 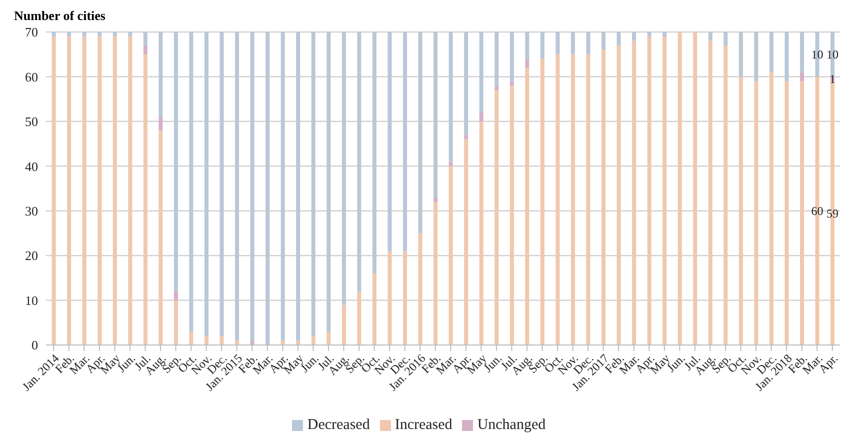 I want to click on y-tick-label: 40, so click(x=31, y=166).